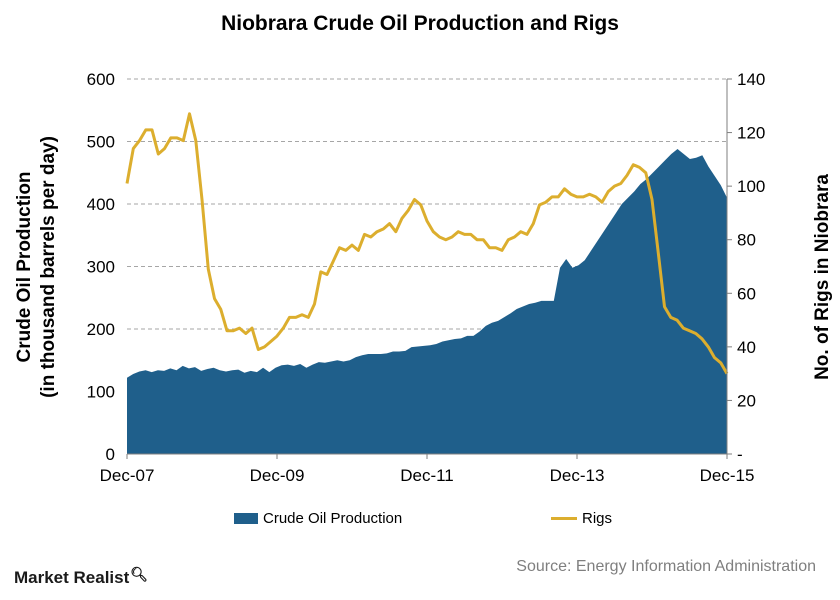 This screenshot has height=600, width=840. I want to click on legend-label-rigs: Rigs, so click(597, 518).